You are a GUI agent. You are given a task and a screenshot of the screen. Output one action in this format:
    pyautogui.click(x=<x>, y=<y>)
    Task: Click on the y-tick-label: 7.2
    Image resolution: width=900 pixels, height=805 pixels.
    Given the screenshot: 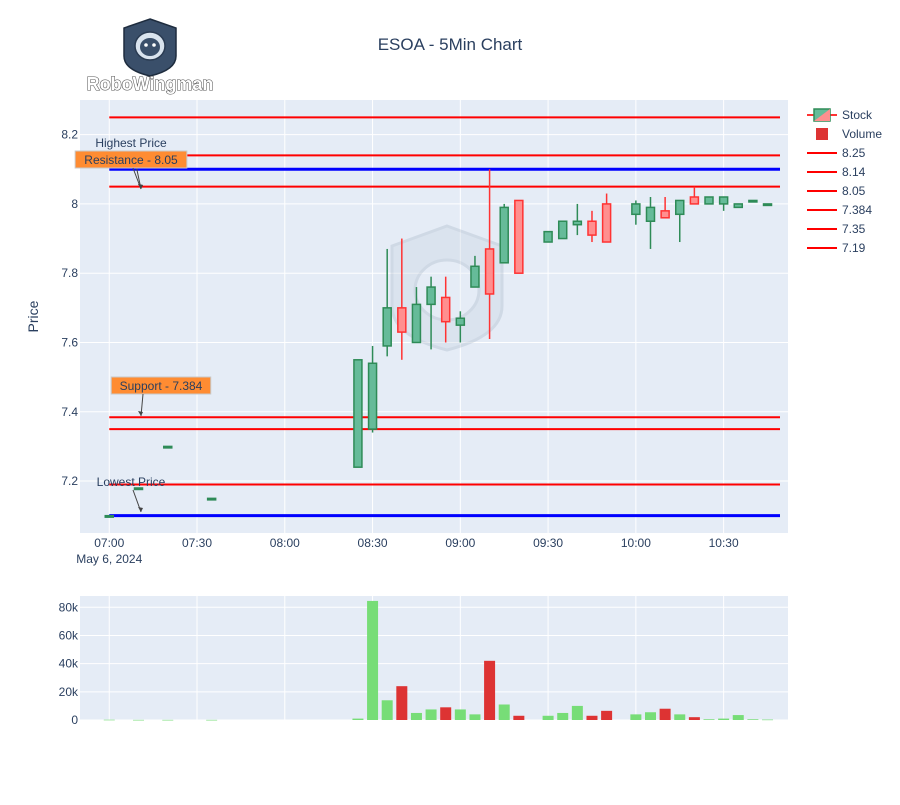 What is the action you would take?
    pyautogui.click(x=69, y=481)
    